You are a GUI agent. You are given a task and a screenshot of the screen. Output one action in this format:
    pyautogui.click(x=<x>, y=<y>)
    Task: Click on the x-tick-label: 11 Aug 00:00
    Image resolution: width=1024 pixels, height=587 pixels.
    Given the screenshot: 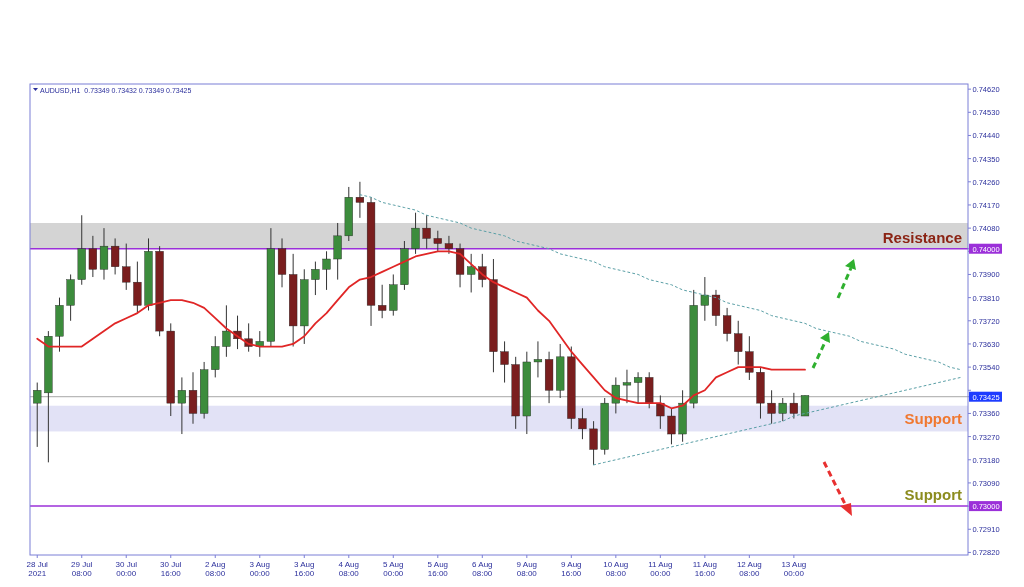 What is the action you would take?
    pyautogui.click(x=660, y=569)
    